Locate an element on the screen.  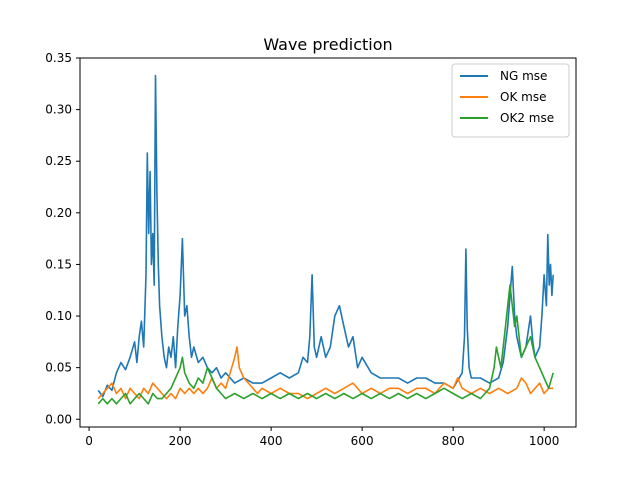
y-tick-label-5: 0.25 is located at coordinates (58, 161).